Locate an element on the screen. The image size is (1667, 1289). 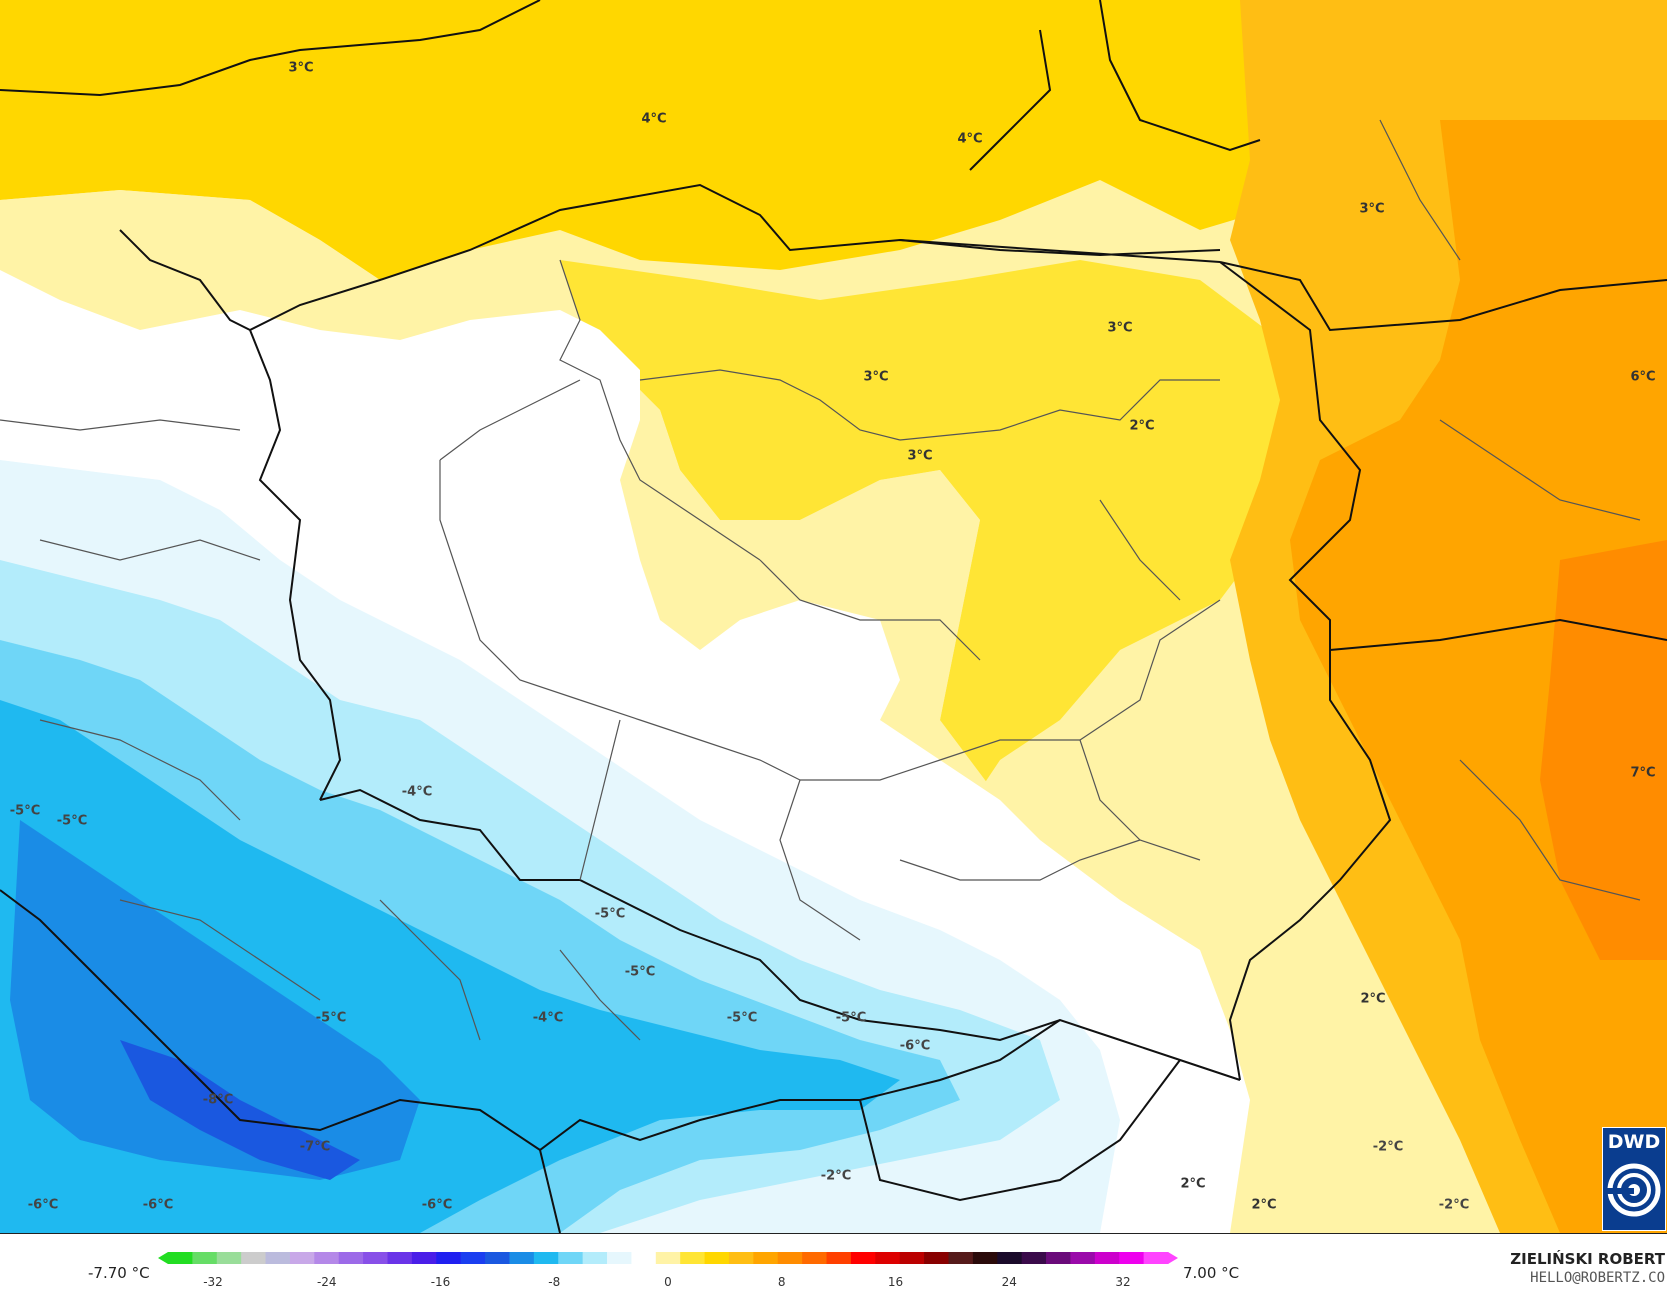
belarus-south-border is located at coordinates (1498, 634).